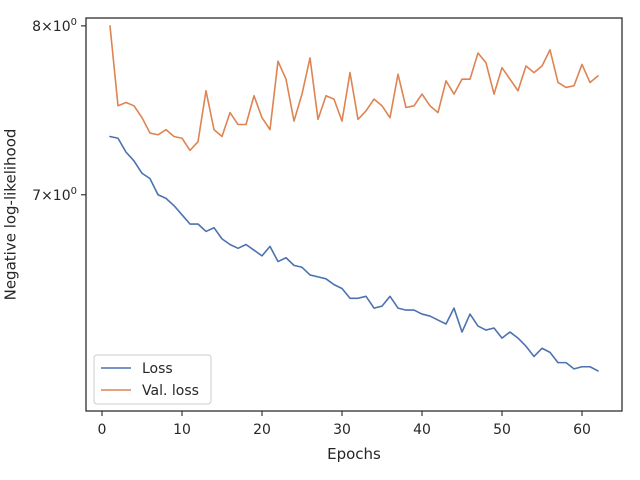 The width and height of the screenshot is (640, 480). I want to click on x-tick-label: 50, so click(502, 430).